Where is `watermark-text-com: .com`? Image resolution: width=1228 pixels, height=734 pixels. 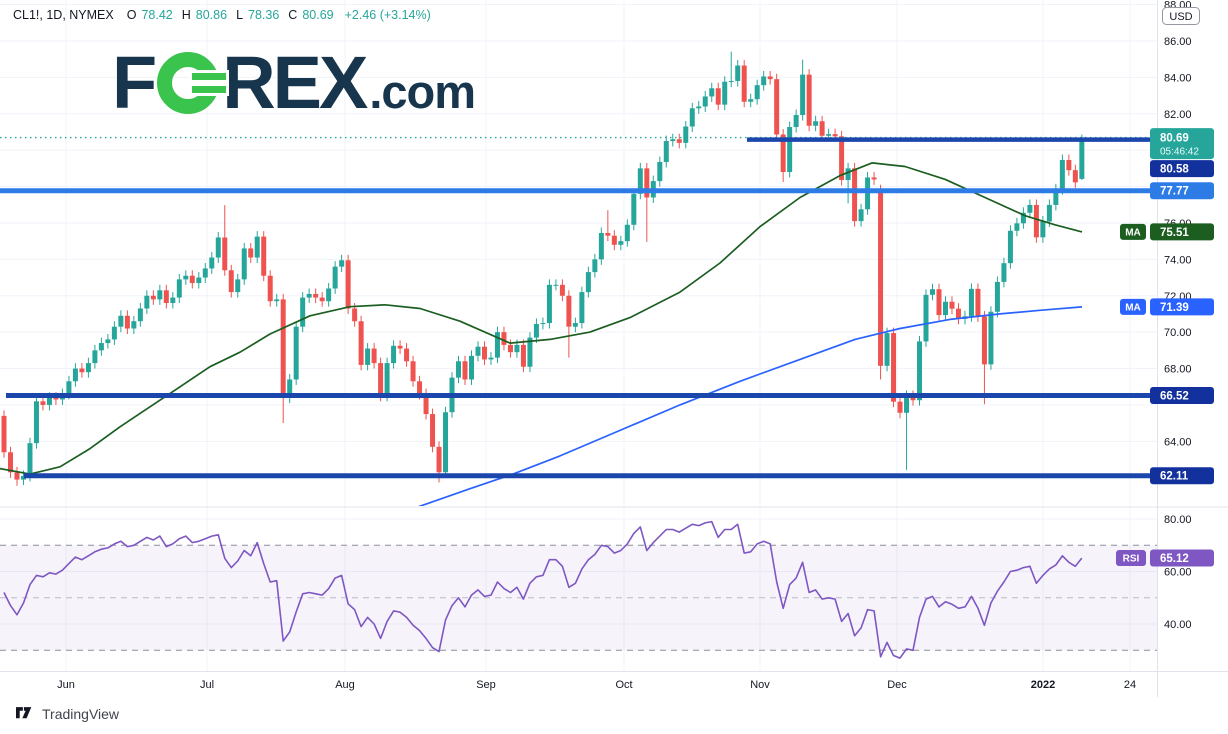
watermark-text-com: .com is located at coordinates (422, 91).